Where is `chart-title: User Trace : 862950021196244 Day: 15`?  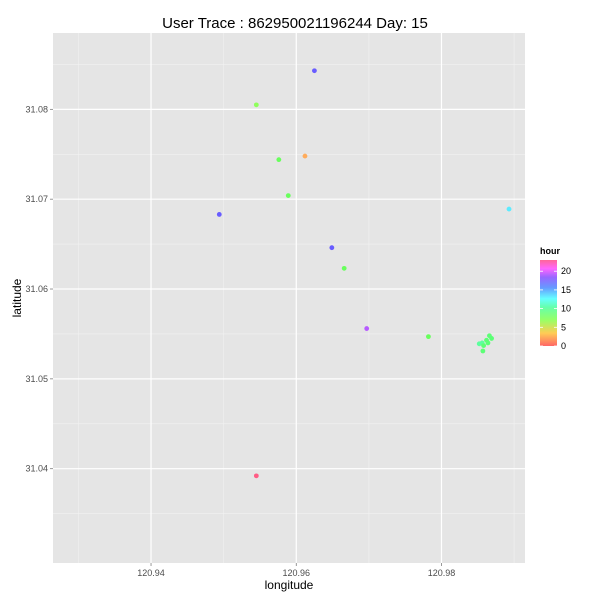 chart-title: User Trace : 862950021196244 Day: 15 is located at coordinates (295, 23).